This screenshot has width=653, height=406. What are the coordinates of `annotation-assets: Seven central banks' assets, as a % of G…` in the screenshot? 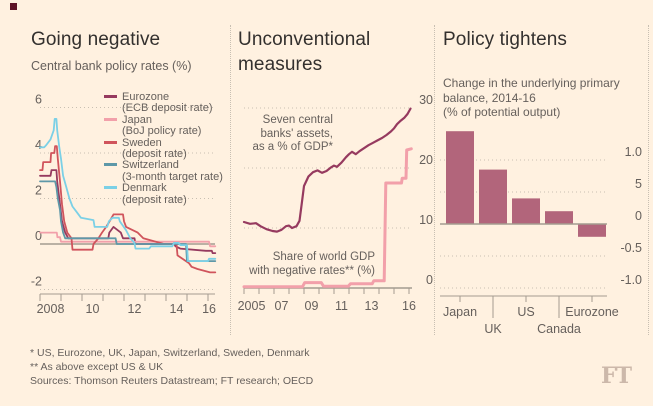 It's located at (286, 134).